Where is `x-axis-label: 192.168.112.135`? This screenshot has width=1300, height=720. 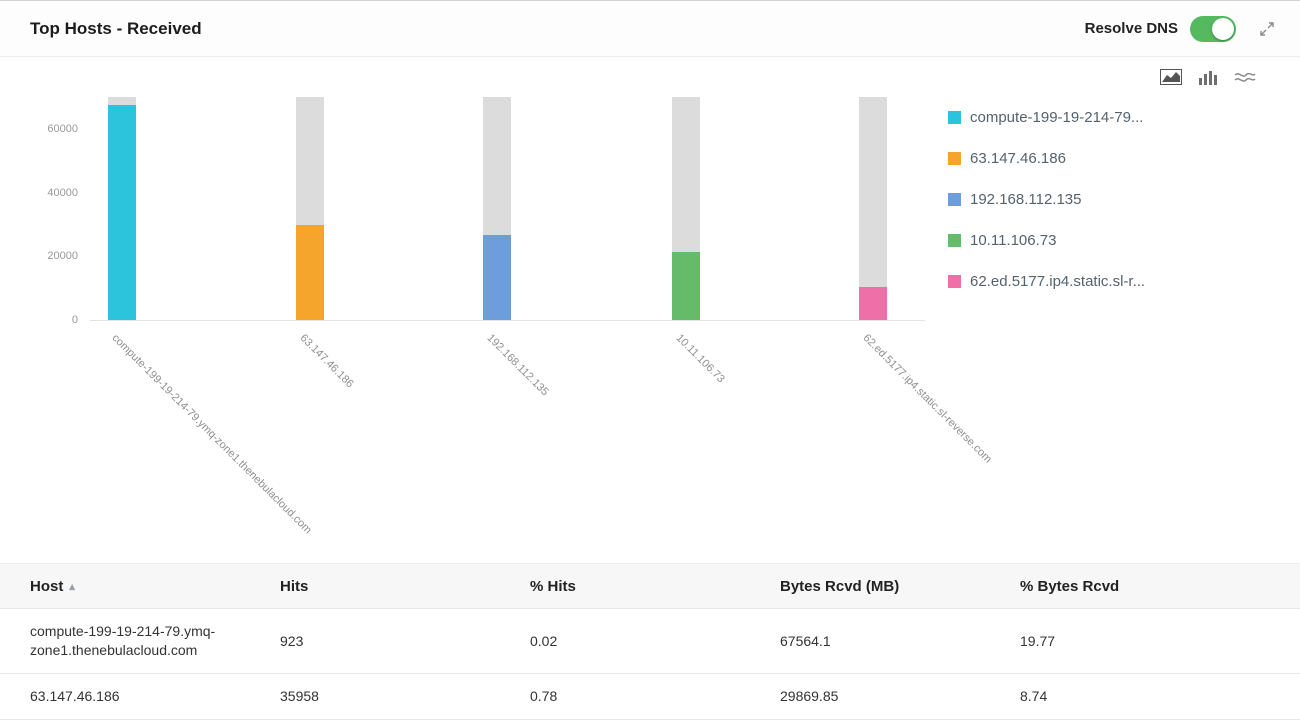 x-axis-label: 192.168.112.135 is located at coordinates (517, 365).